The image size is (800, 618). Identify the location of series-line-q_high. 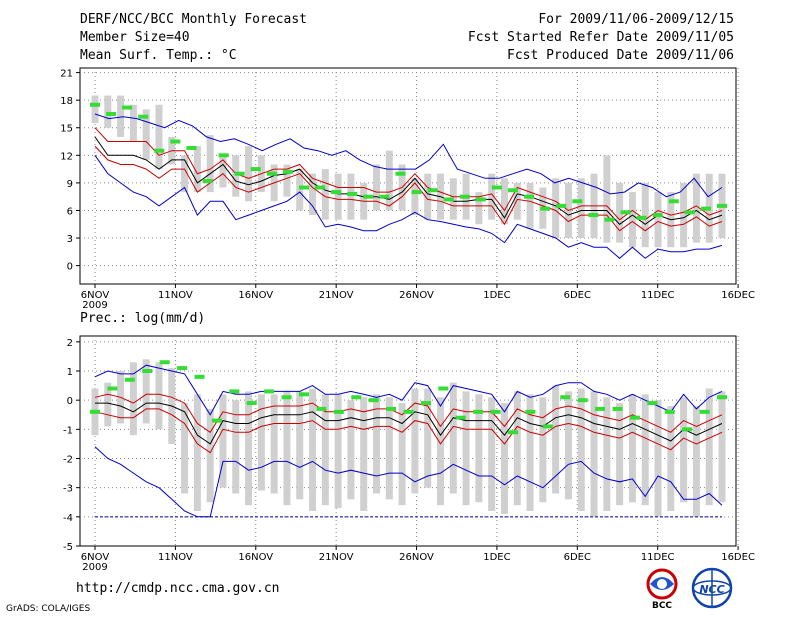
(408, 413).